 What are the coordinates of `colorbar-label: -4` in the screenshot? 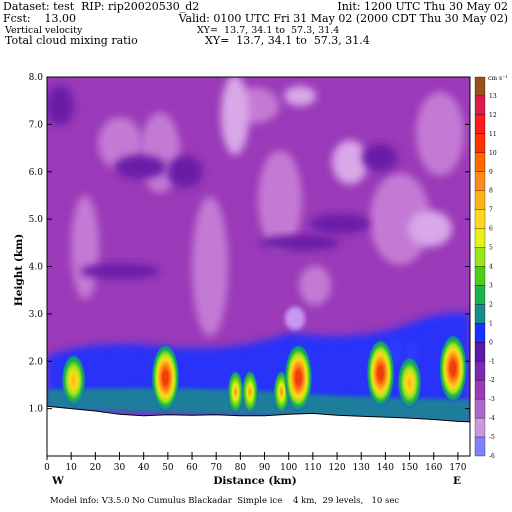 It's located at (492, 418).